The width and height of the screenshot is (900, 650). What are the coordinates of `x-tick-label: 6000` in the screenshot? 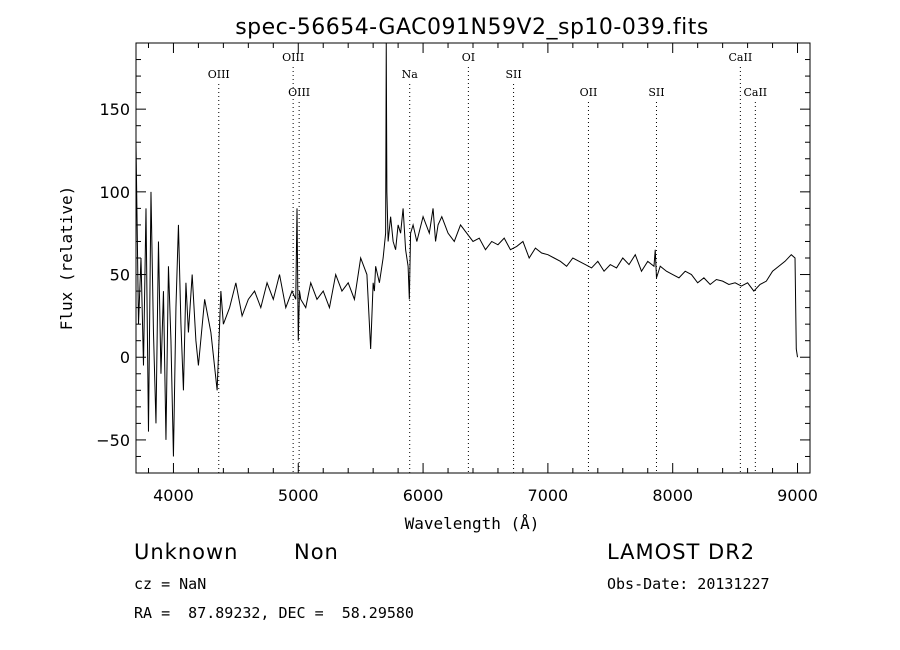 It's located at (423, 495).